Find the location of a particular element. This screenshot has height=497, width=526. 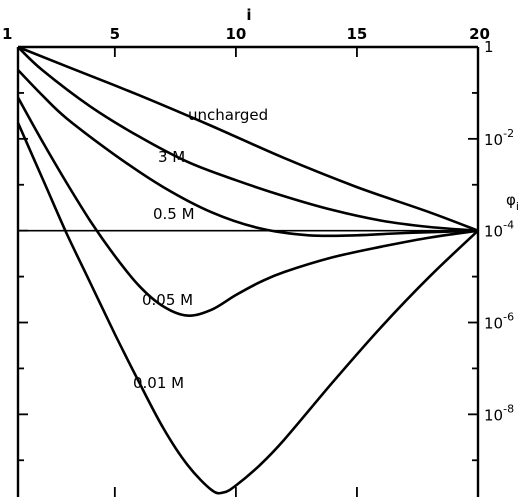

curve-label-uncharged: uncharged is located at coordinates (228, 115).